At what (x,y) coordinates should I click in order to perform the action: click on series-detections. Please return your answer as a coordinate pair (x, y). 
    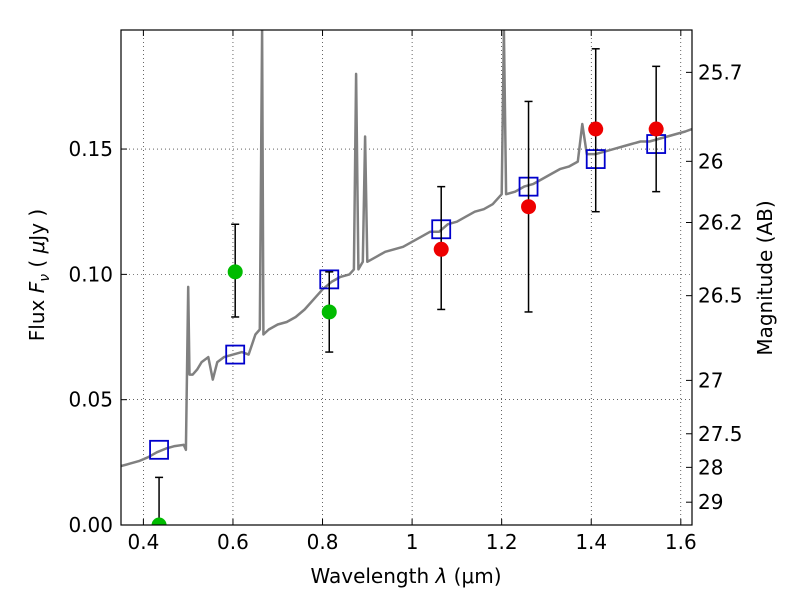
    Looking at the image, I should click on (548, 180).